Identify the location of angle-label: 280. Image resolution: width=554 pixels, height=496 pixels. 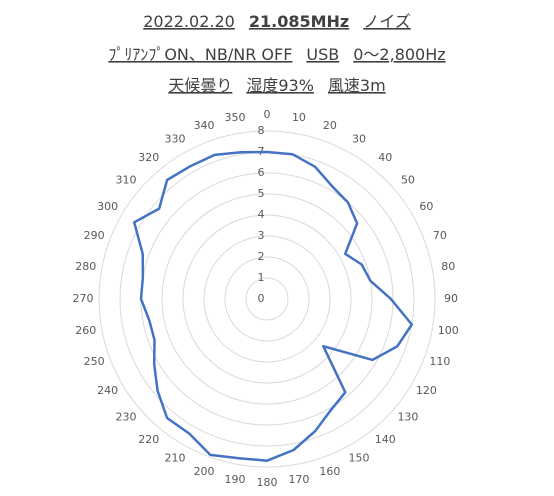
(85, 266).